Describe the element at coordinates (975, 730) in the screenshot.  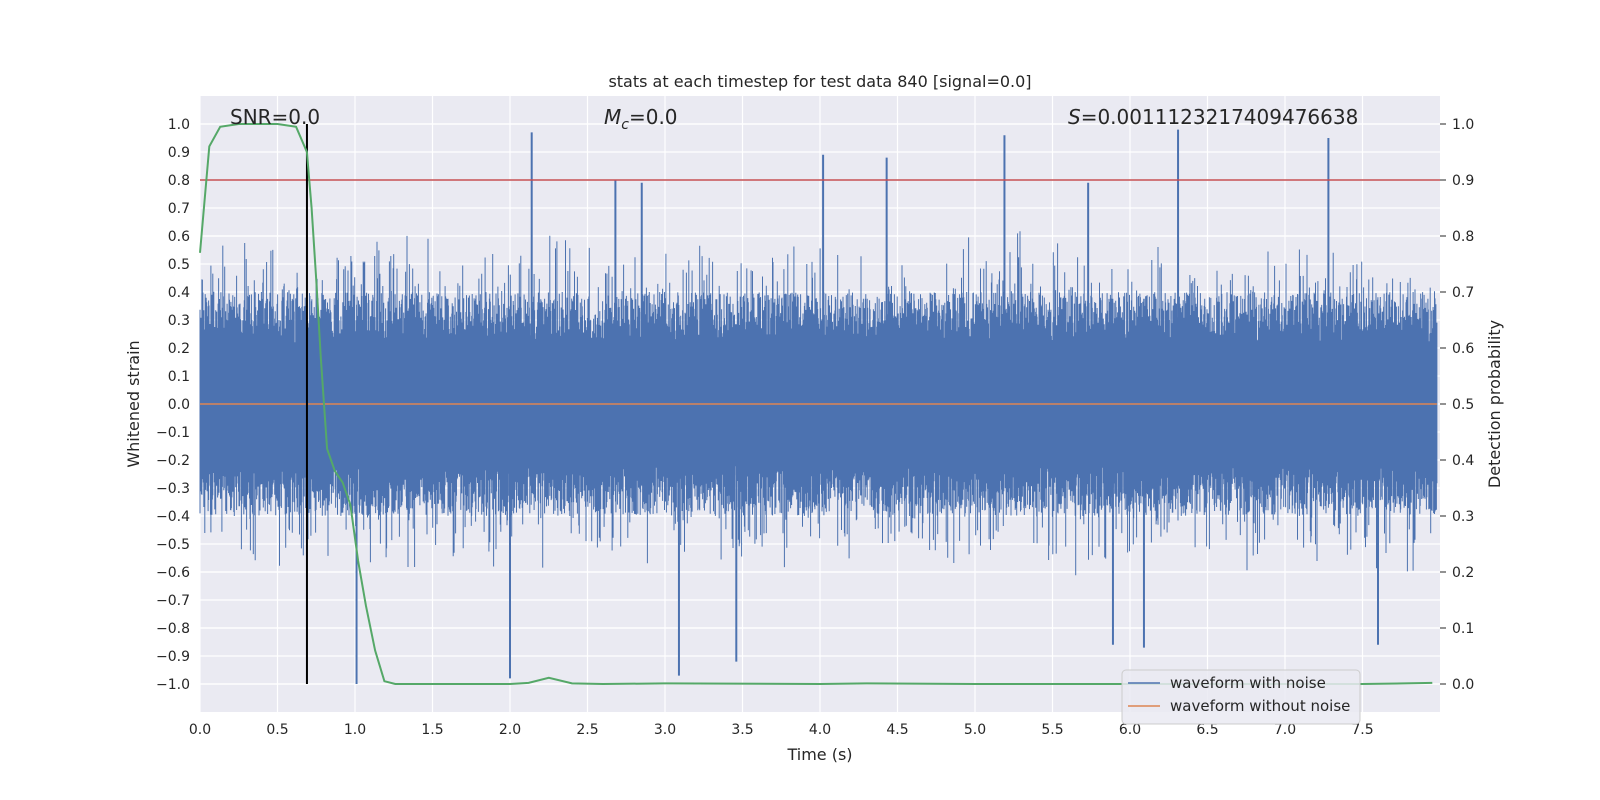
I see `x-tick-label: 5.0` at that location.